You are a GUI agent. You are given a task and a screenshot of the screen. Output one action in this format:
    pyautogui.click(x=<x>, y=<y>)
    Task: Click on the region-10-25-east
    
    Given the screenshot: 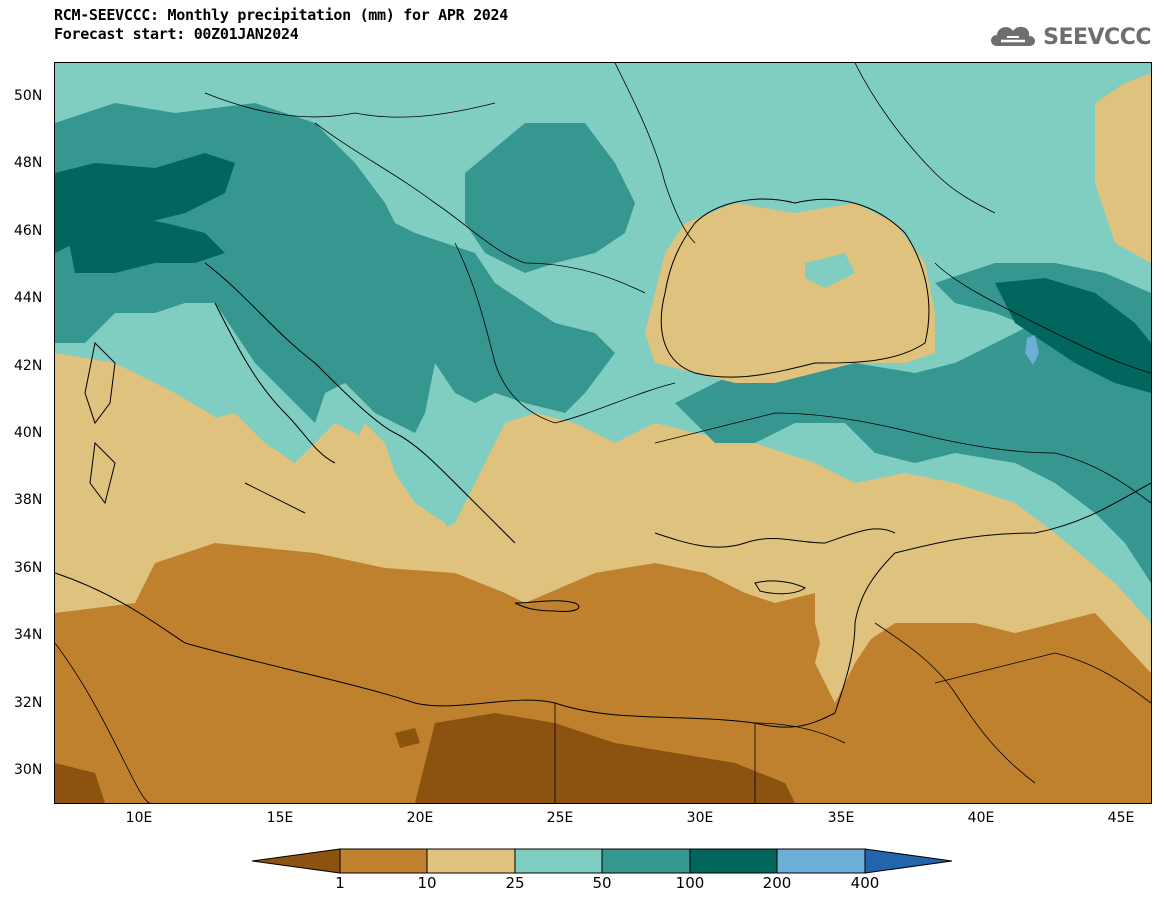 What is the action you would take?
    pyautogui.click(x=1123, y=168)
    